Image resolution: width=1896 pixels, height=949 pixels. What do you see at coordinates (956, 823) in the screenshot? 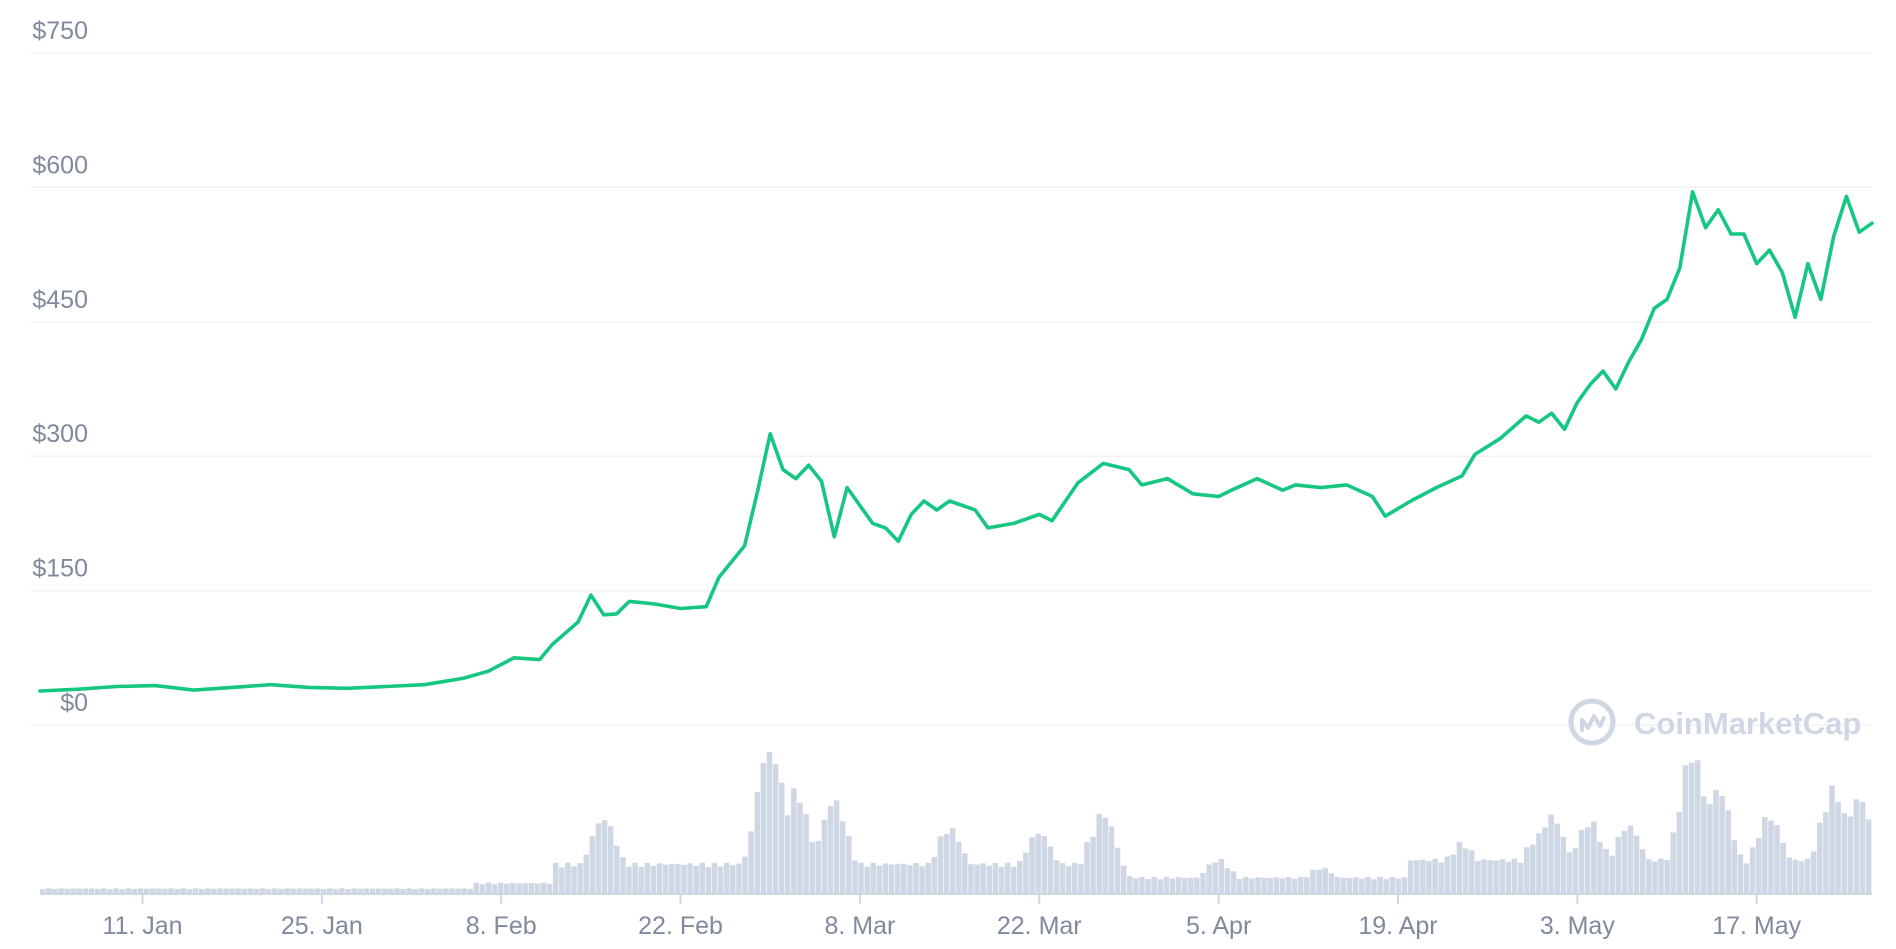
I see `volume-bars` at bounding box center [956, 823].